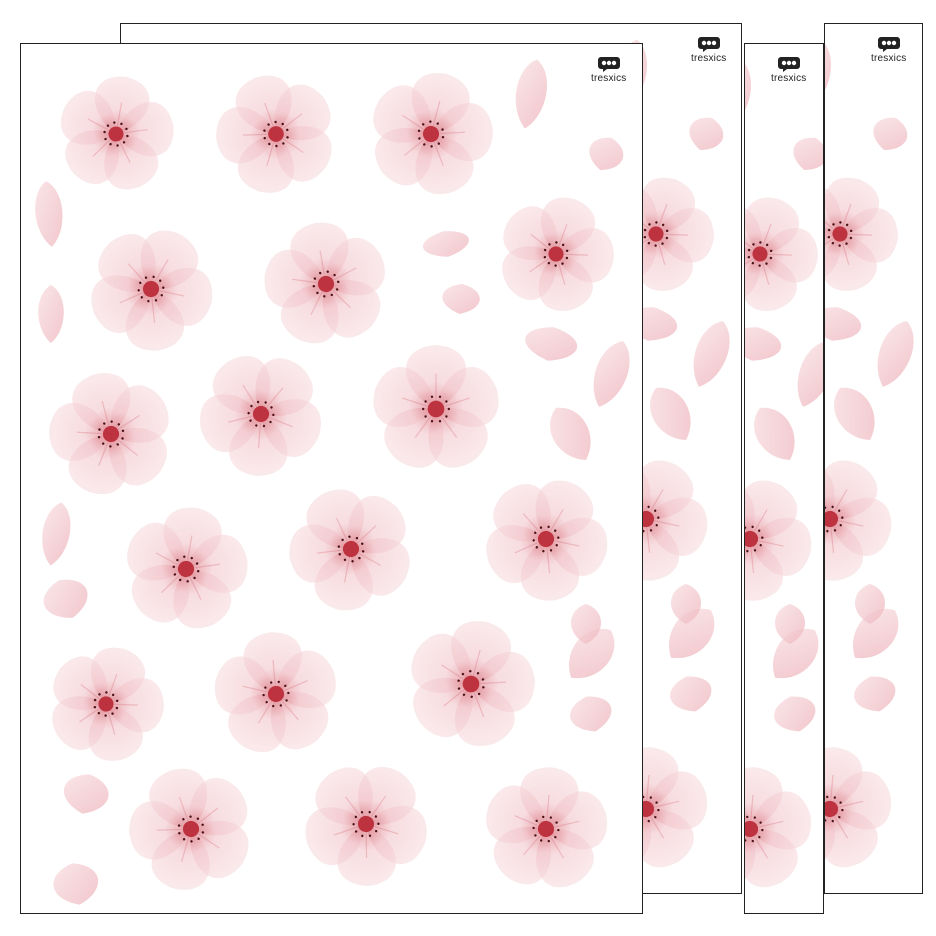 This screenshot has height=936, width=936. I want to click on sticker-sheet-back-2: tresxics, so click(784, 478).